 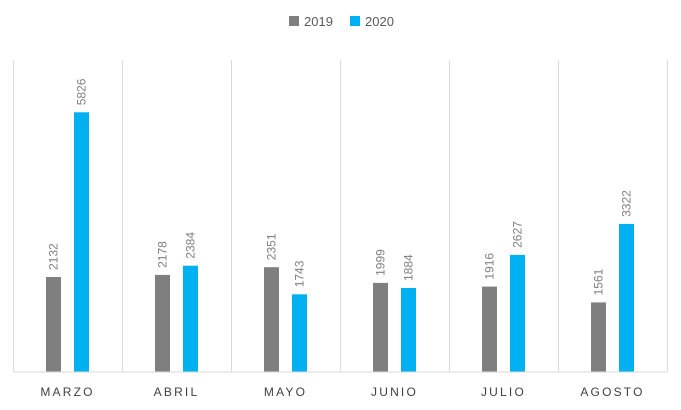 I want to click on legend-label-2020: 2020, so click(x=379, y=21).